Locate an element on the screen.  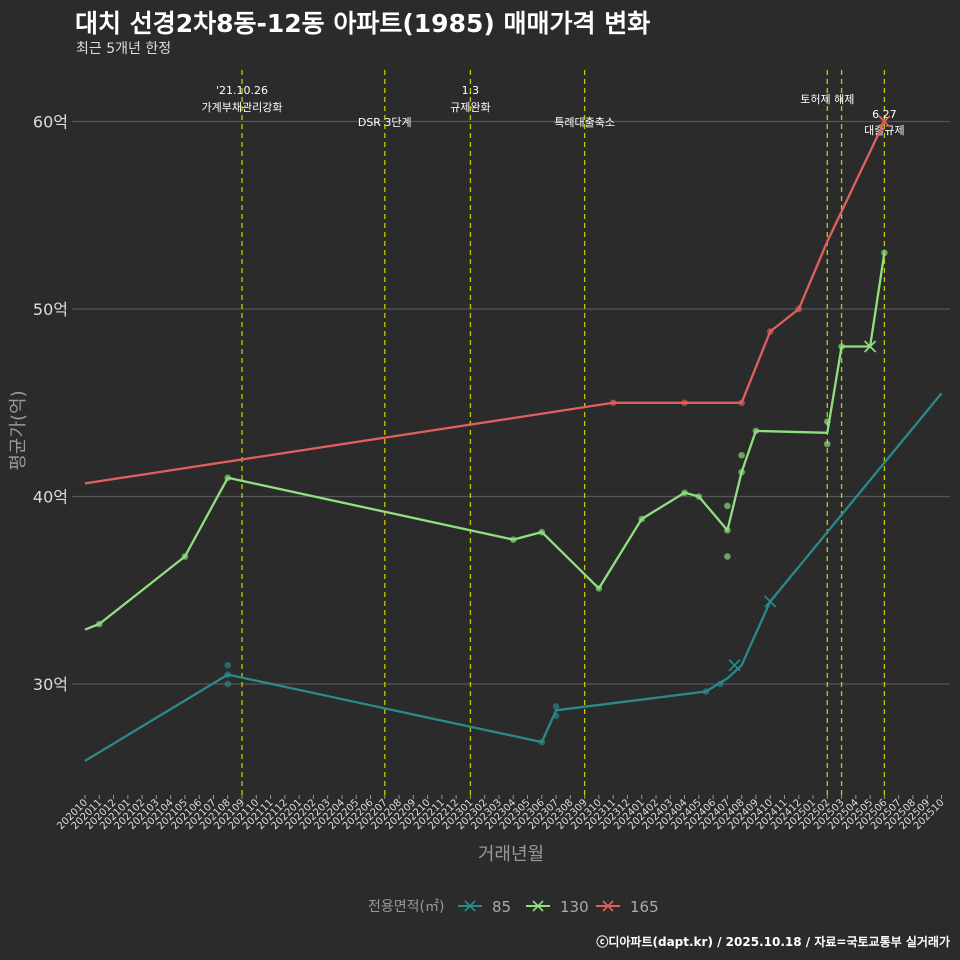
event-label: 6.27 is located at coordinates (884, 114).